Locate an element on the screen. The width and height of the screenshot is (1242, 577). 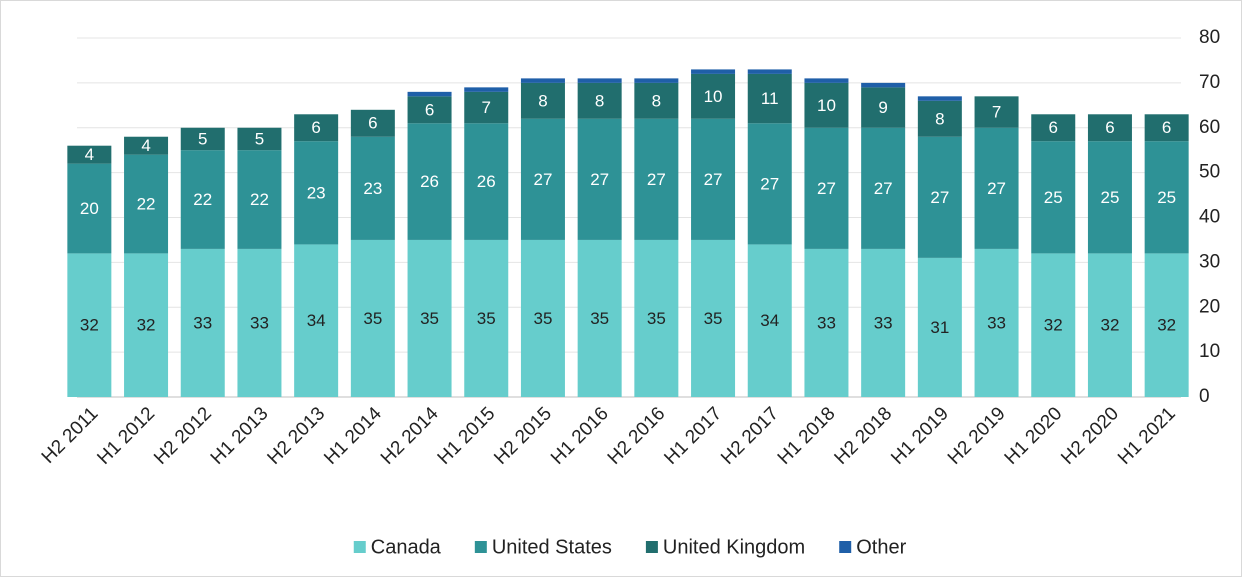
data-label: 10 is located at coordinates (826, 105).